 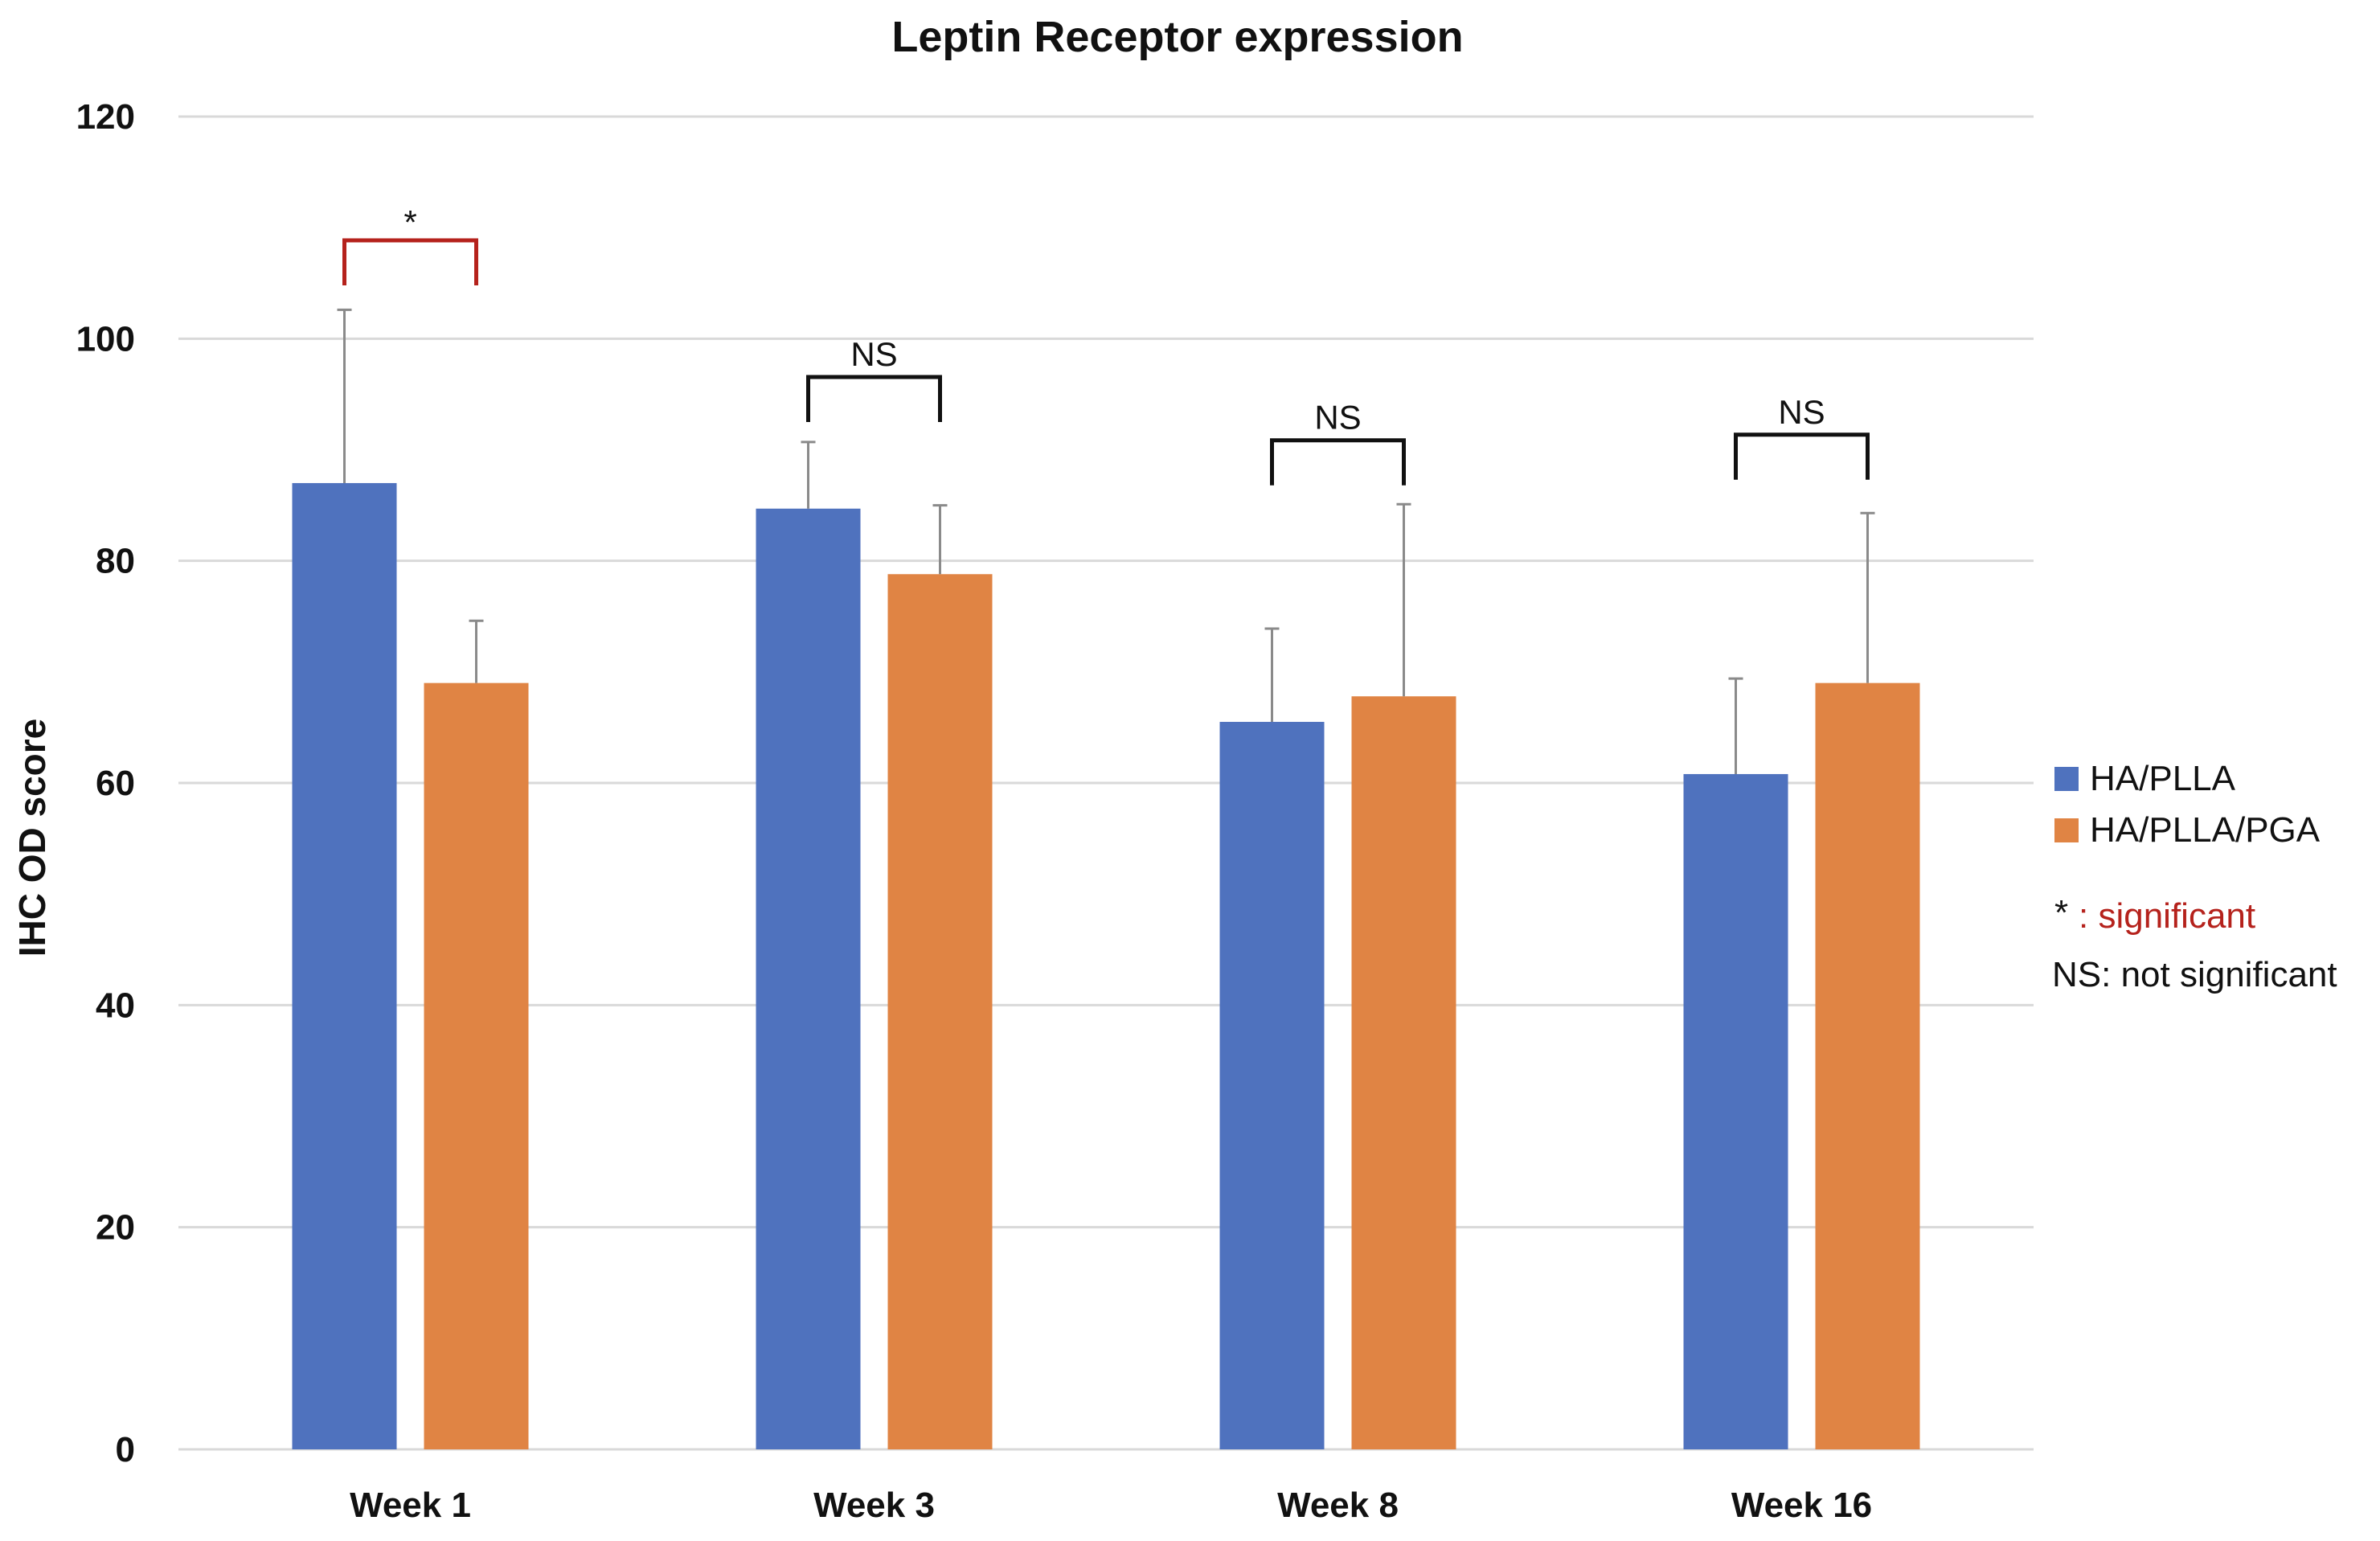 What do you see at coordinates (1801, 1505) in the screenshot?
I see `x-category-label: Week 16` at bounding box center [1801, 1505].